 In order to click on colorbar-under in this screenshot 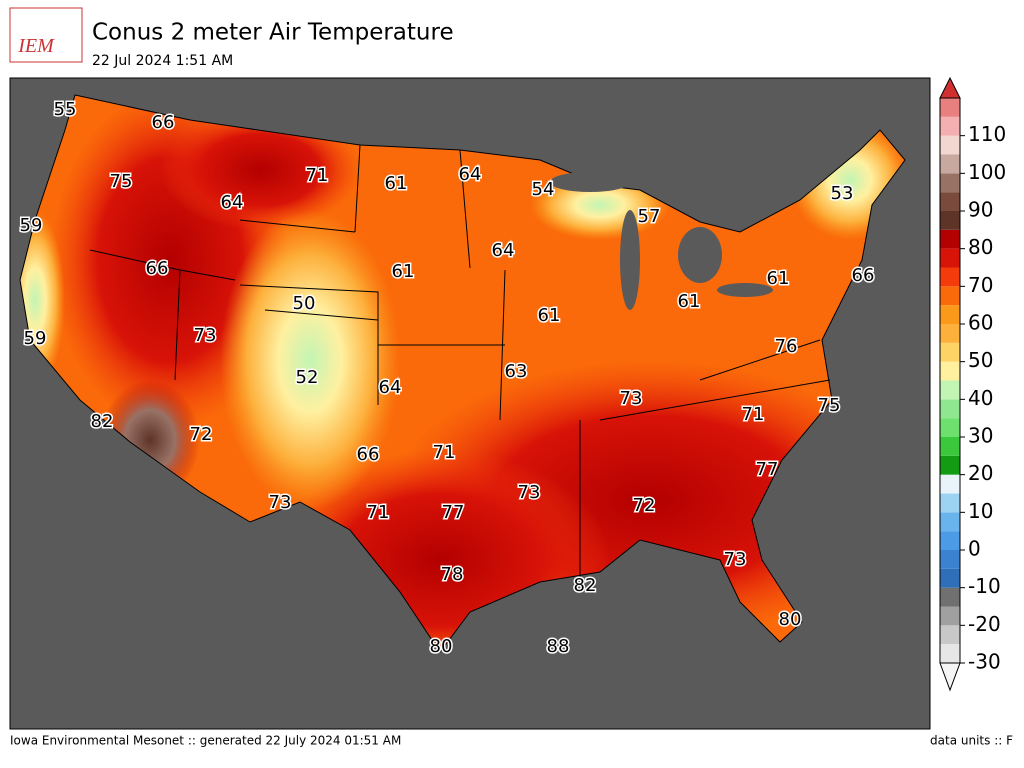, I will do `click(950, 677)`.